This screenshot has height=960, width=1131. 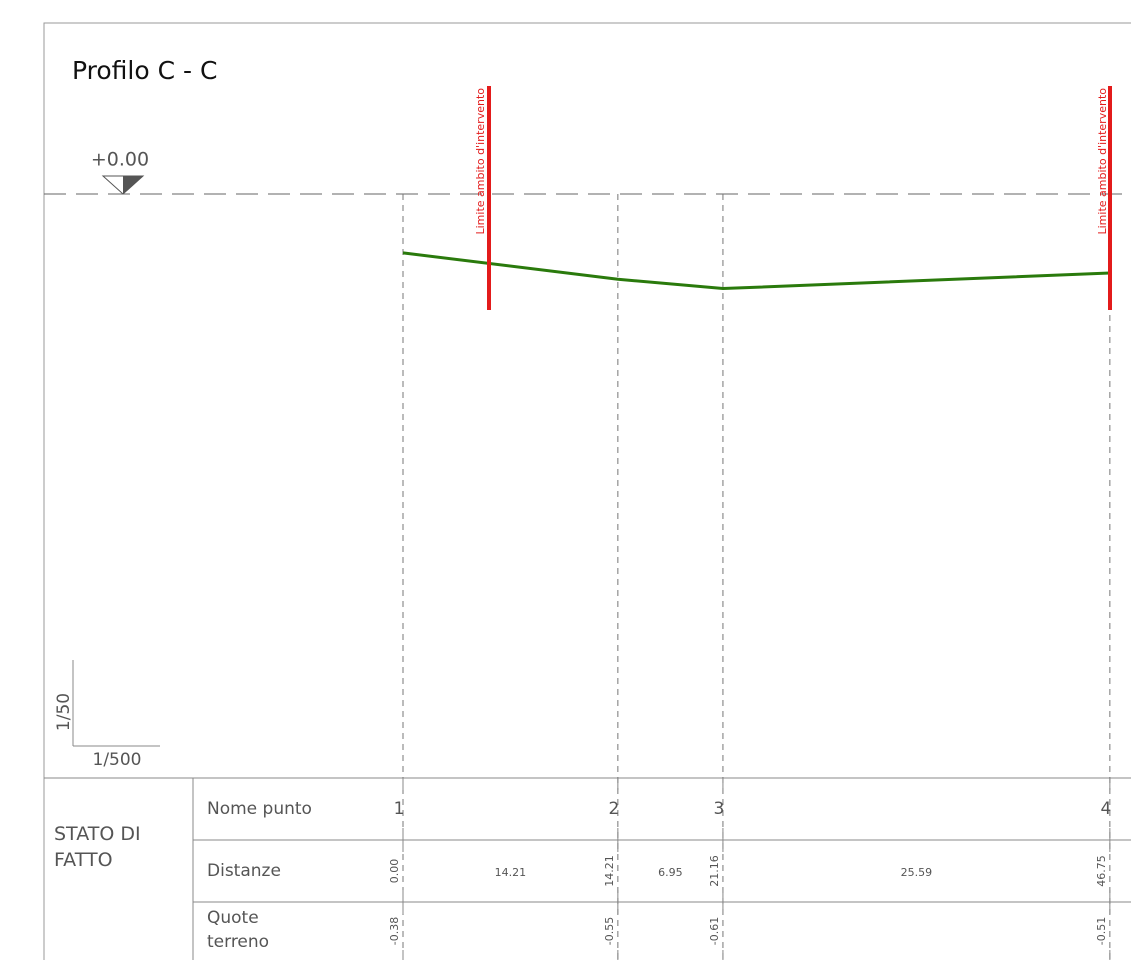 What do you see at coordinates (259, 809) in the screenshot?
I see `row-label: Nome punto` at bounding box center [259, 809].